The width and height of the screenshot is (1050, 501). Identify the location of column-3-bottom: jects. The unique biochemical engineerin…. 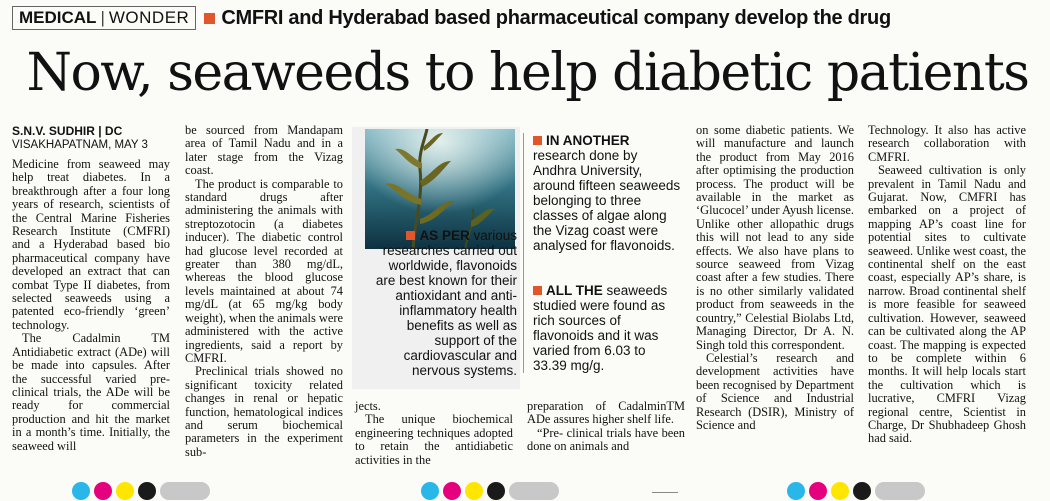
(434, 433).